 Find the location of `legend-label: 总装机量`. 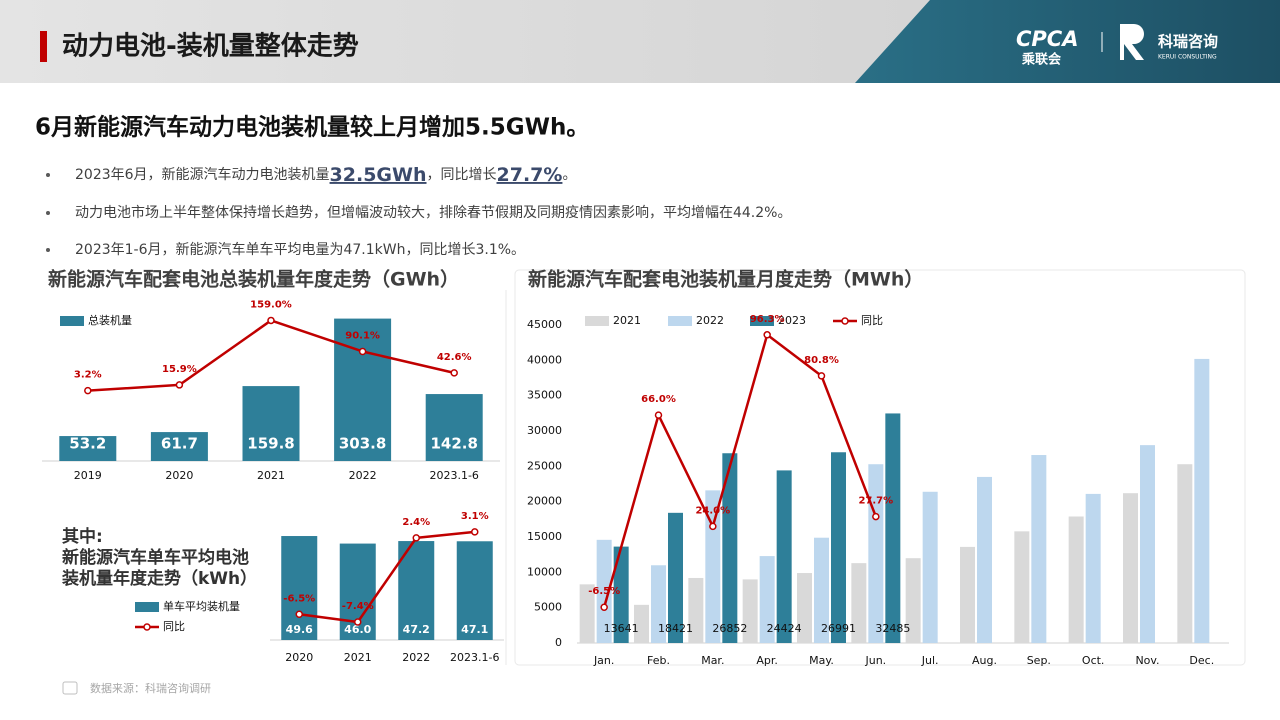

legend-label: 总装机量 is located at coordinates (110, 320).